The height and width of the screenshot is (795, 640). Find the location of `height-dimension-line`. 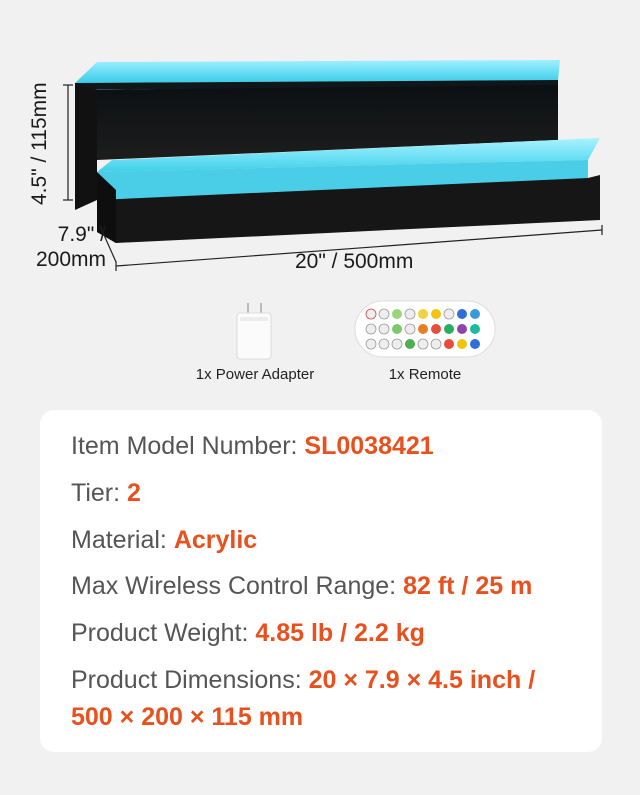

height-dimension-line is located at coordinates (68, 142).